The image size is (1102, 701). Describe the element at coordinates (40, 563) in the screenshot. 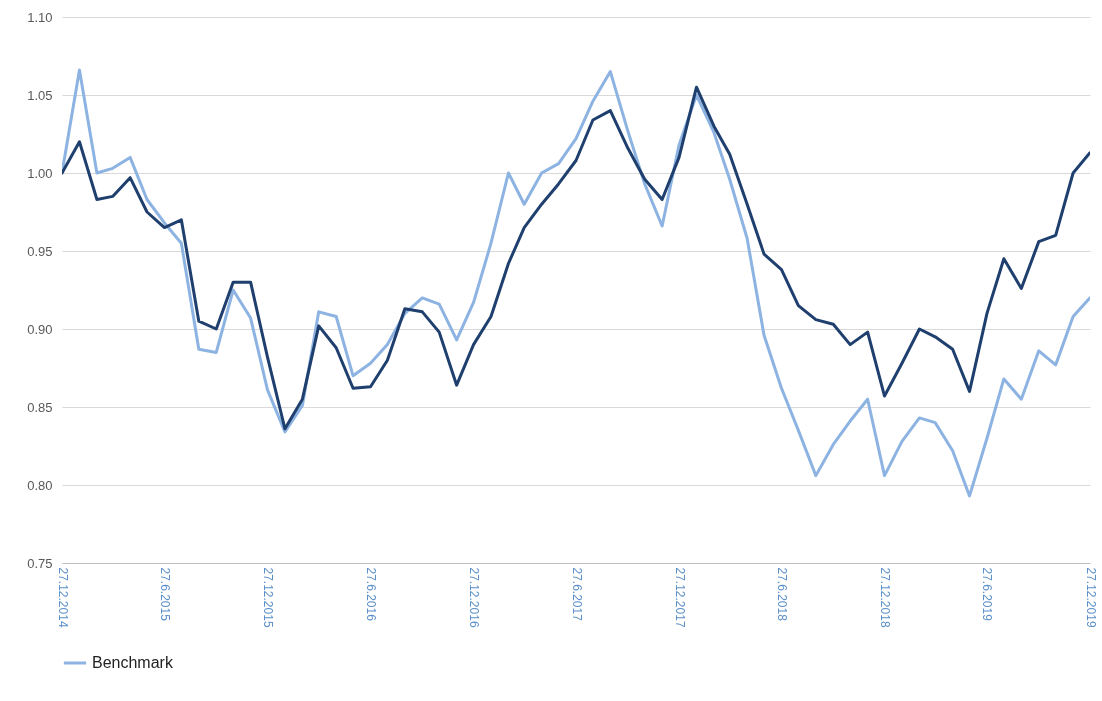

I see `y-tick-label: 0.75` at that location.